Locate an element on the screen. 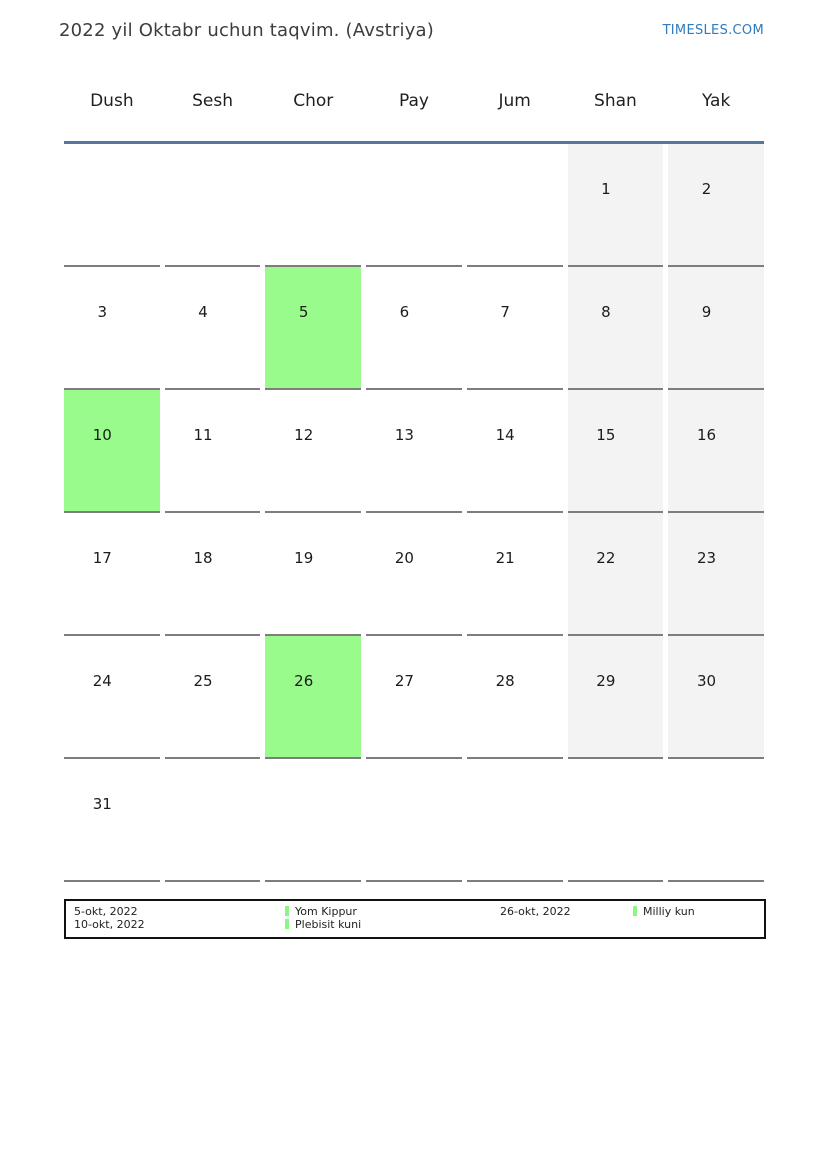 This screenshot has height=1169, width=827. day-cell-2: 2 is located at coordinates (716, 205).